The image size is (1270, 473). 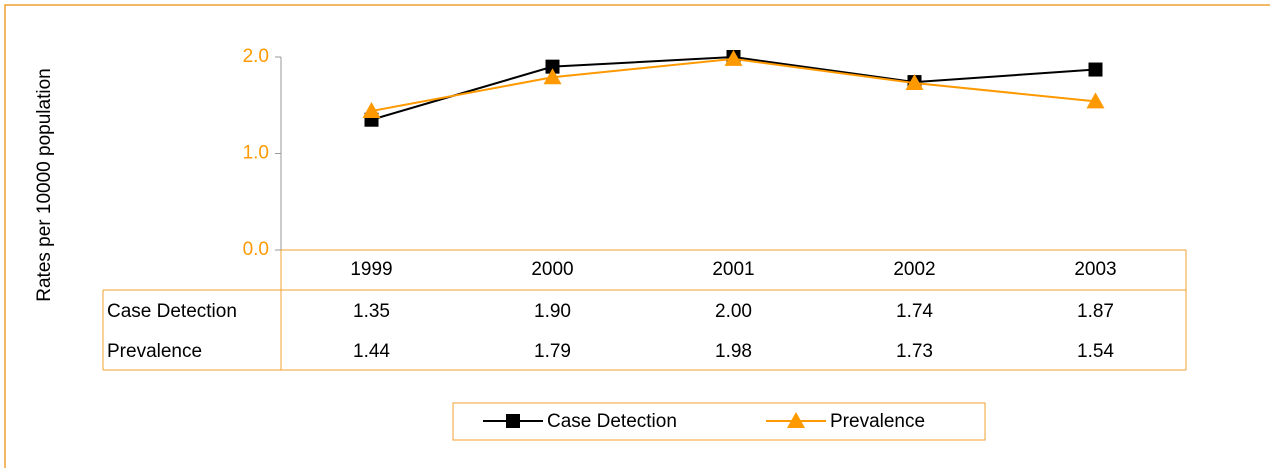 I want to click on table-row-label: Prevalence, so click(x=154, y=351).